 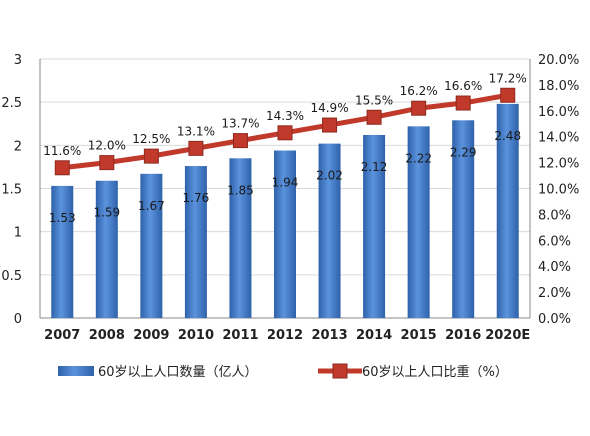 What do you see at coordinates (62, 151) in the screenshot?
I see `line-point-label: 11.6%` at bounding box center [62, 151].